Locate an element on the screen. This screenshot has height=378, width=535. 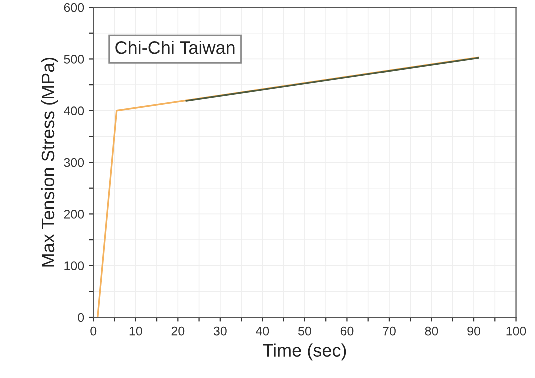
x-tick-label: 80 is located at coordinates (431, 331).